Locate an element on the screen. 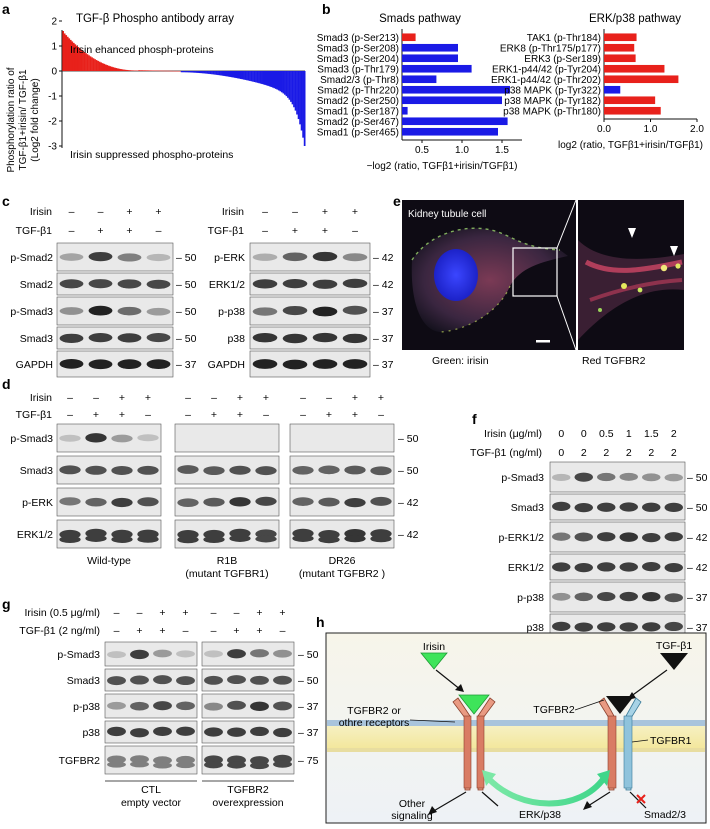  h-irisin-label: Irisin is located at coordinates (434, 647).